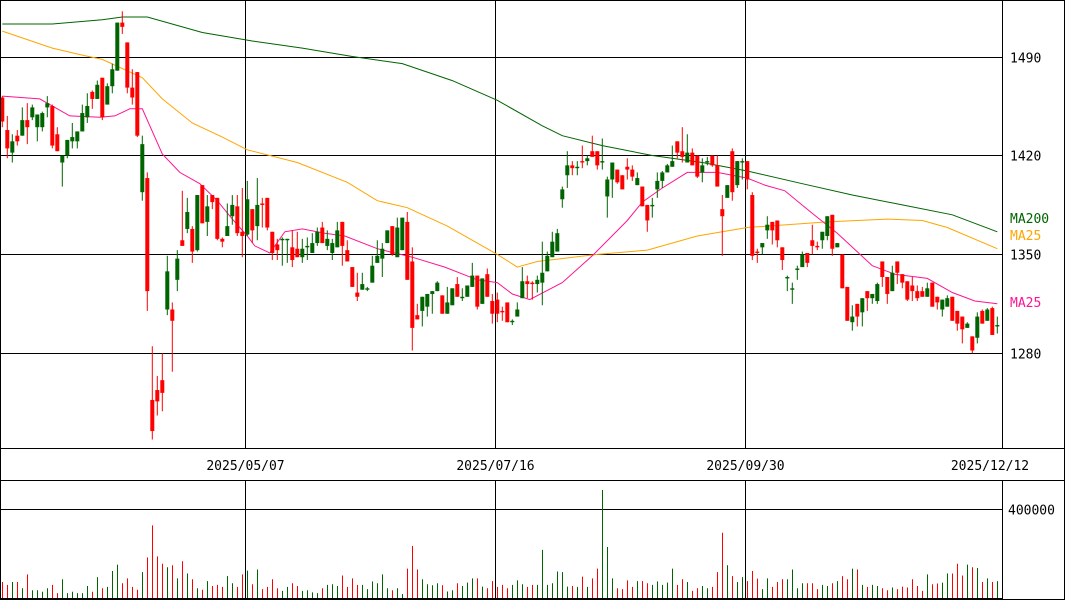  What do you see at coordinates (1025, 157) in the screenshot?
I see `price-tick-label: 1420` at bounding box center [1025, 157].